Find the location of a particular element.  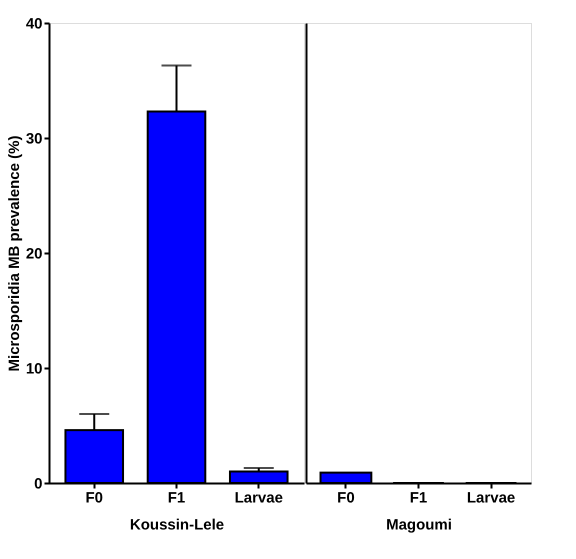

y-tick-label: 10 is located at coordinates (34, 369).